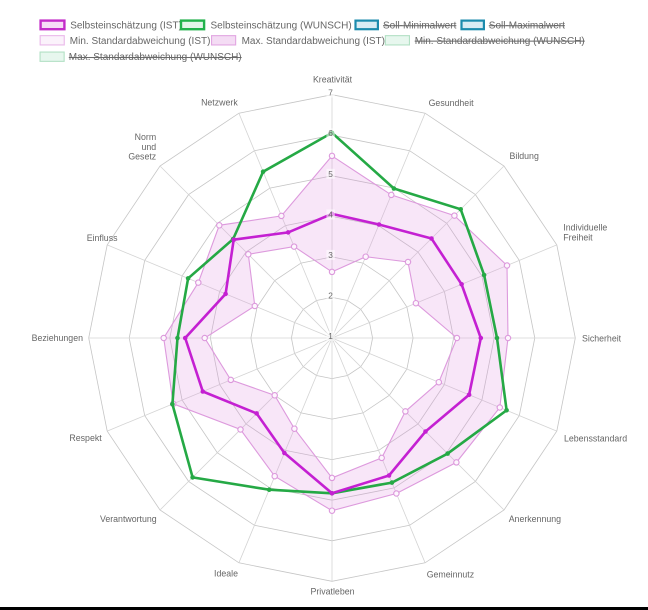 Image resolution: width=648 pixels, height=610 pixels. Describe the element at coordinates (126, 25) in the screenshot. I see `svg-text: Selbsteinschätzung (IST)` at that location.